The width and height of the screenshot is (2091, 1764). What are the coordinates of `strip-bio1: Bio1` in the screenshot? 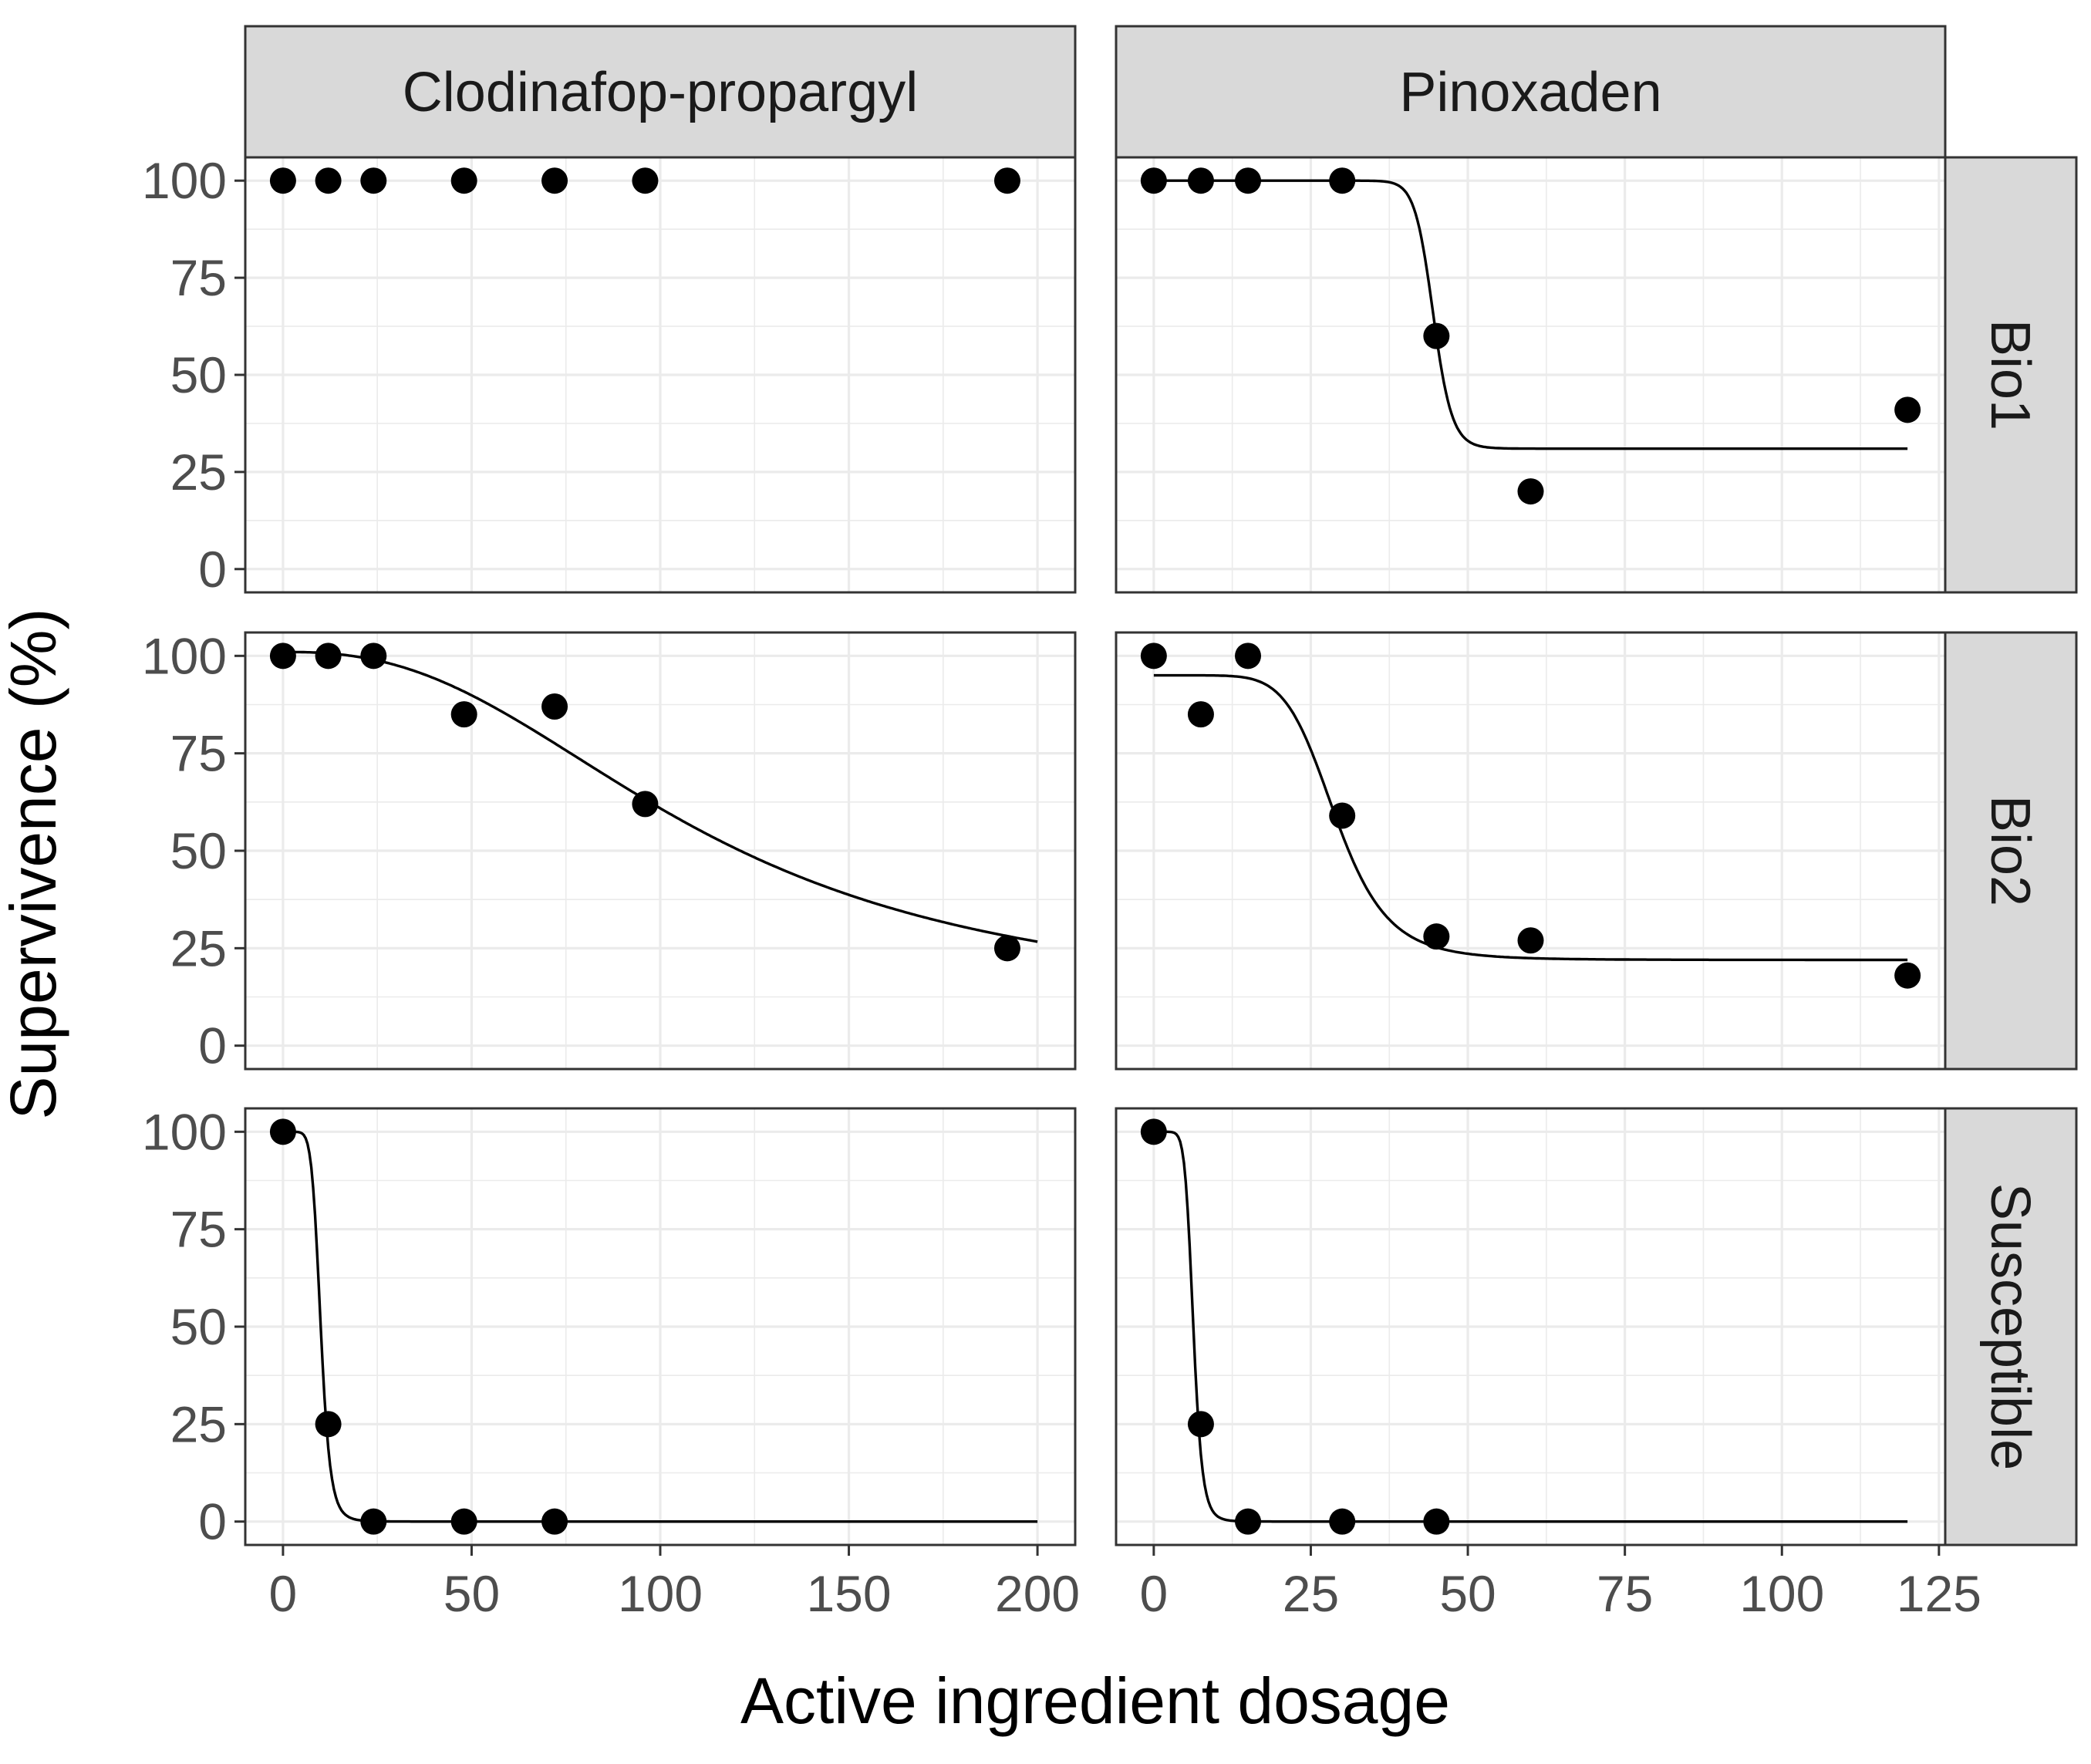 It's located at (2011, 375).